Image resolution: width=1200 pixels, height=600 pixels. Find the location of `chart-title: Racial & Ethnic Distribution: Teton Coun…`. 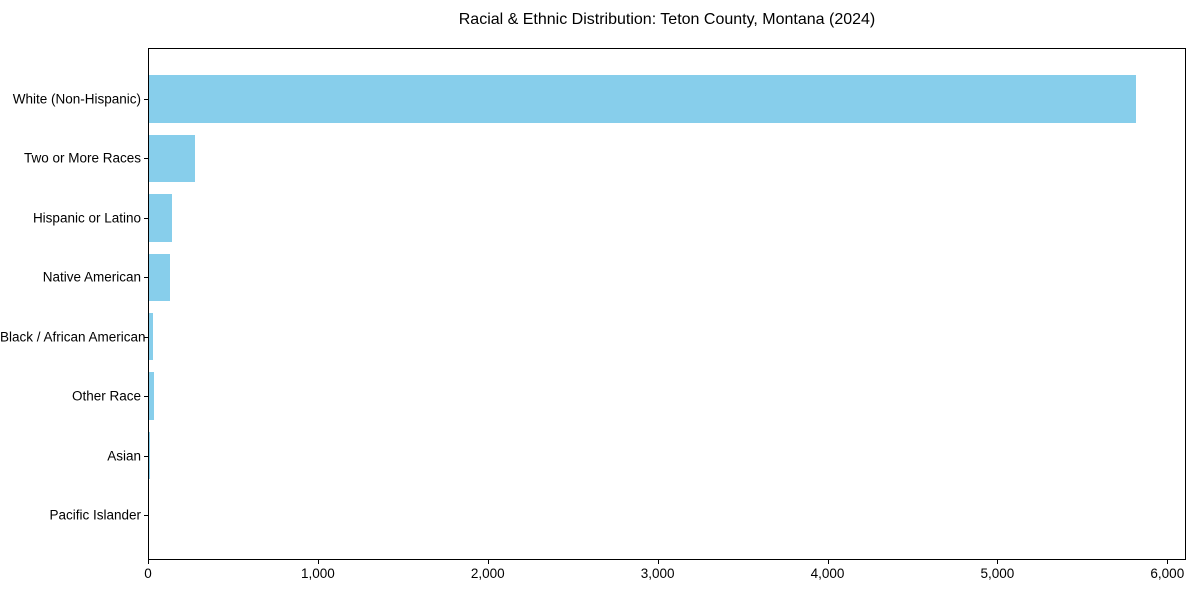

chart-title: Racial & Ethnic Distribution: Teton Coun… is located at coordinates (667, 19).